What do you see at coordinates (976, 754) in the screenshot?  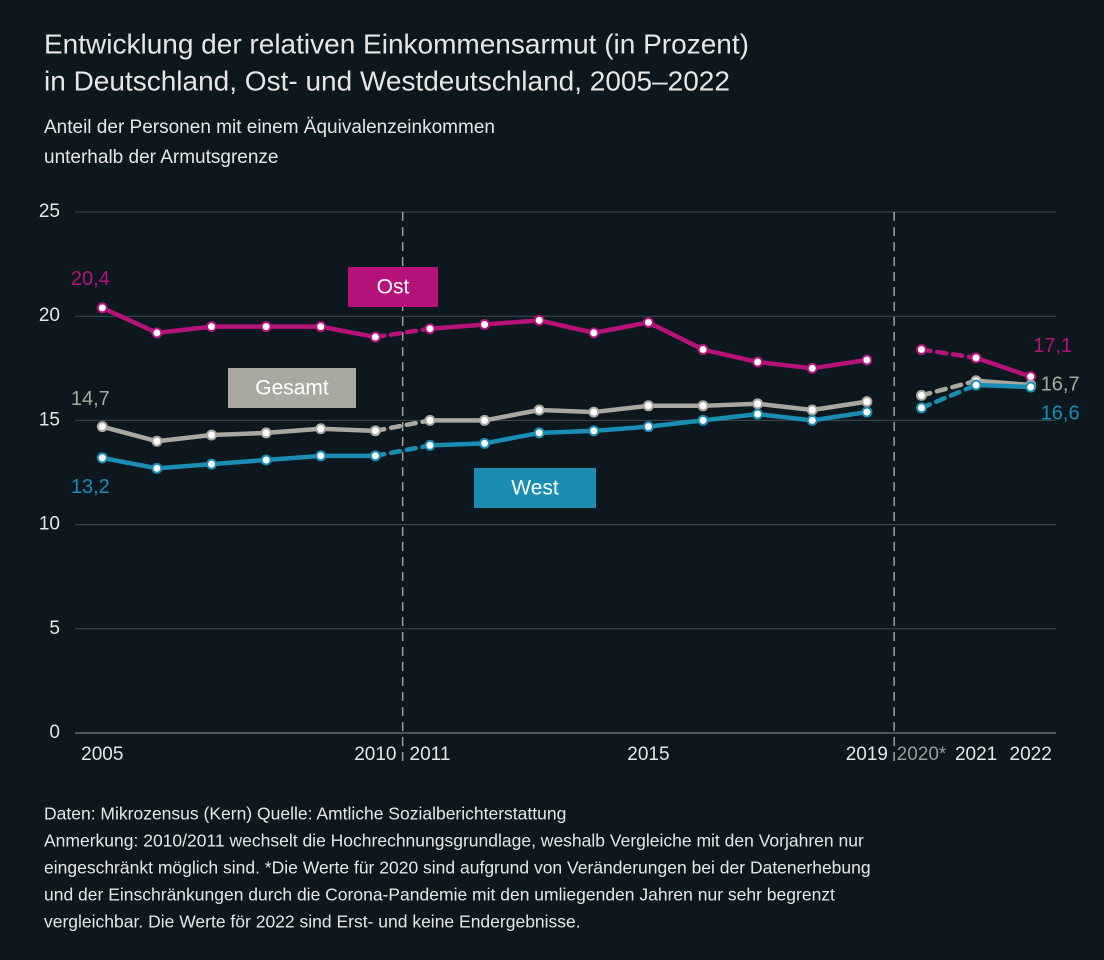 I see `x-tick-label: 2021` at bounding box center [976, 754].